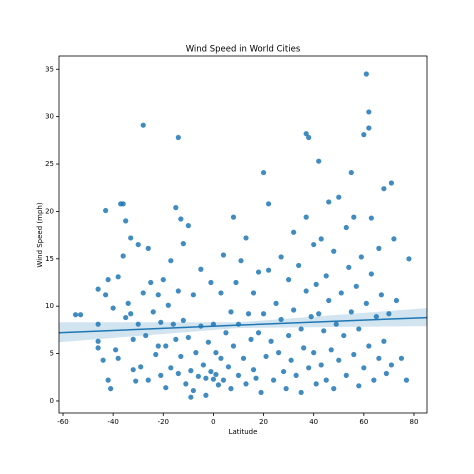  I want to click on x-tick-label: 60, so click(363, 422).